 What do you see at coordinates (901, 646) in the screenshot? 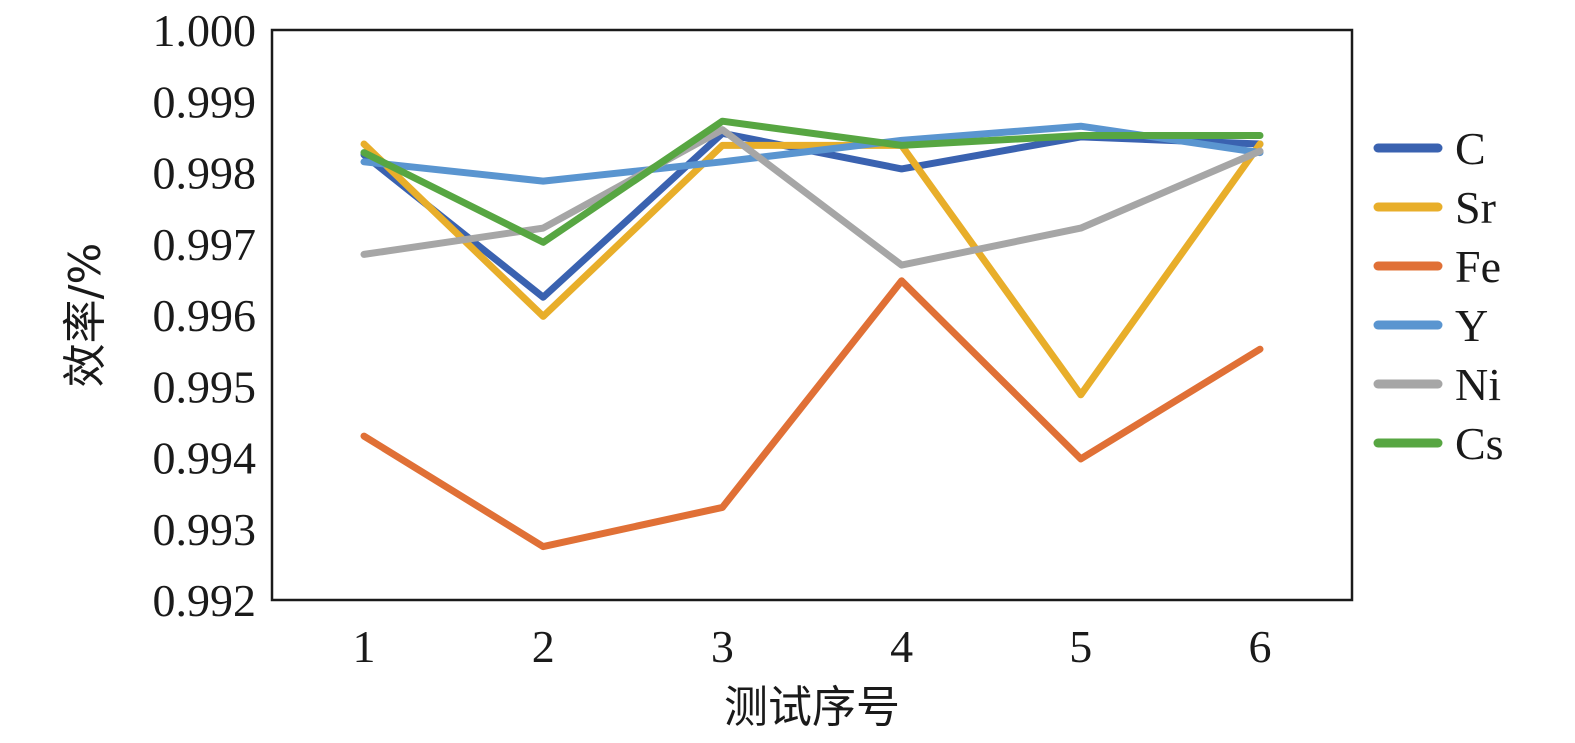
I see `x-tick-label: 4` at bounding box center [901, 646].